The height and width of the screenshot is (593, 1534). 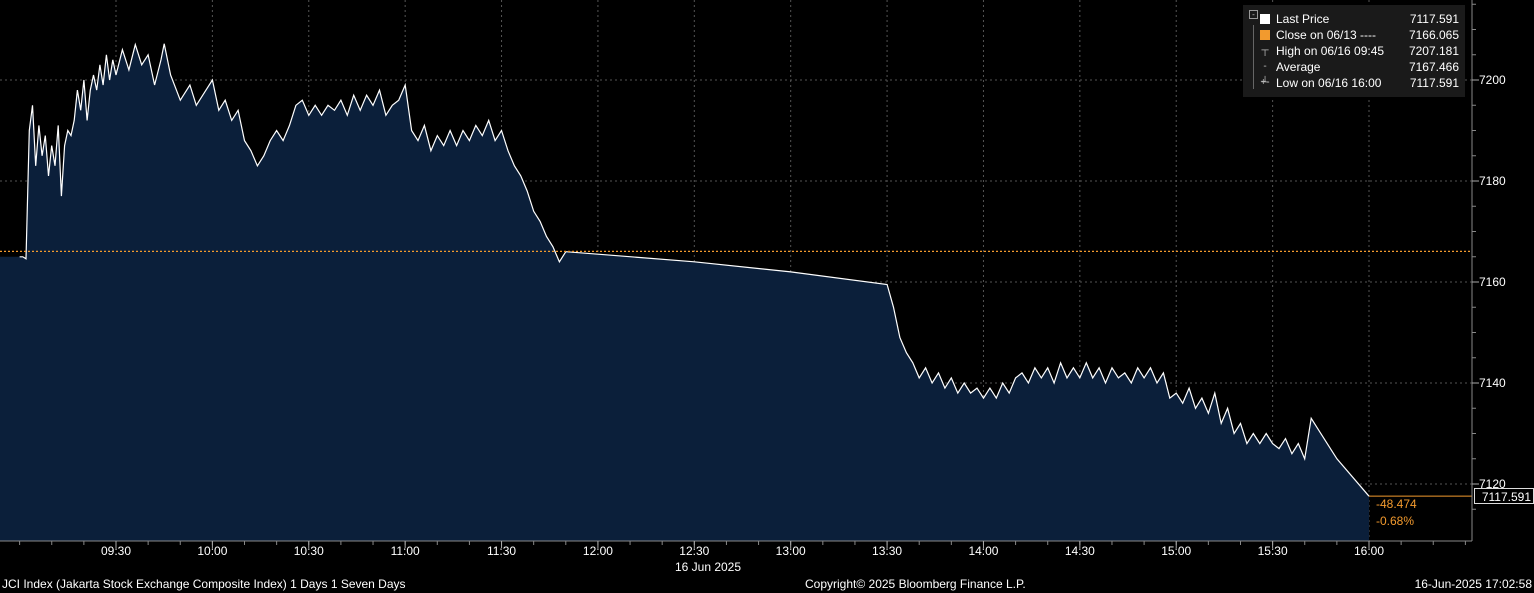 I want to click on y-tick-label: 7160, so click(x=1492, y=282).